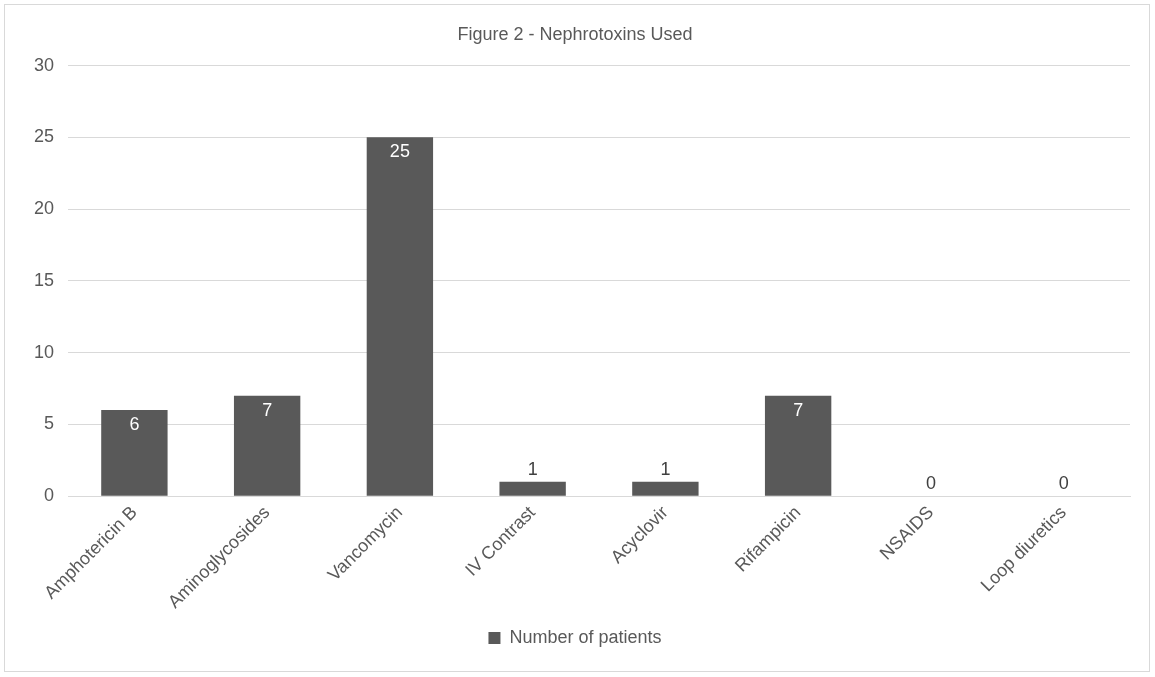  I want to click on data-label: 6, so click(134, 424).